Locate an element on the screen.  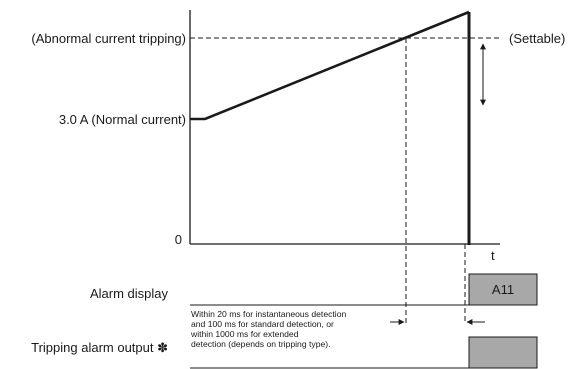
alarm-code: A11 is located at coordinates (503, 289).